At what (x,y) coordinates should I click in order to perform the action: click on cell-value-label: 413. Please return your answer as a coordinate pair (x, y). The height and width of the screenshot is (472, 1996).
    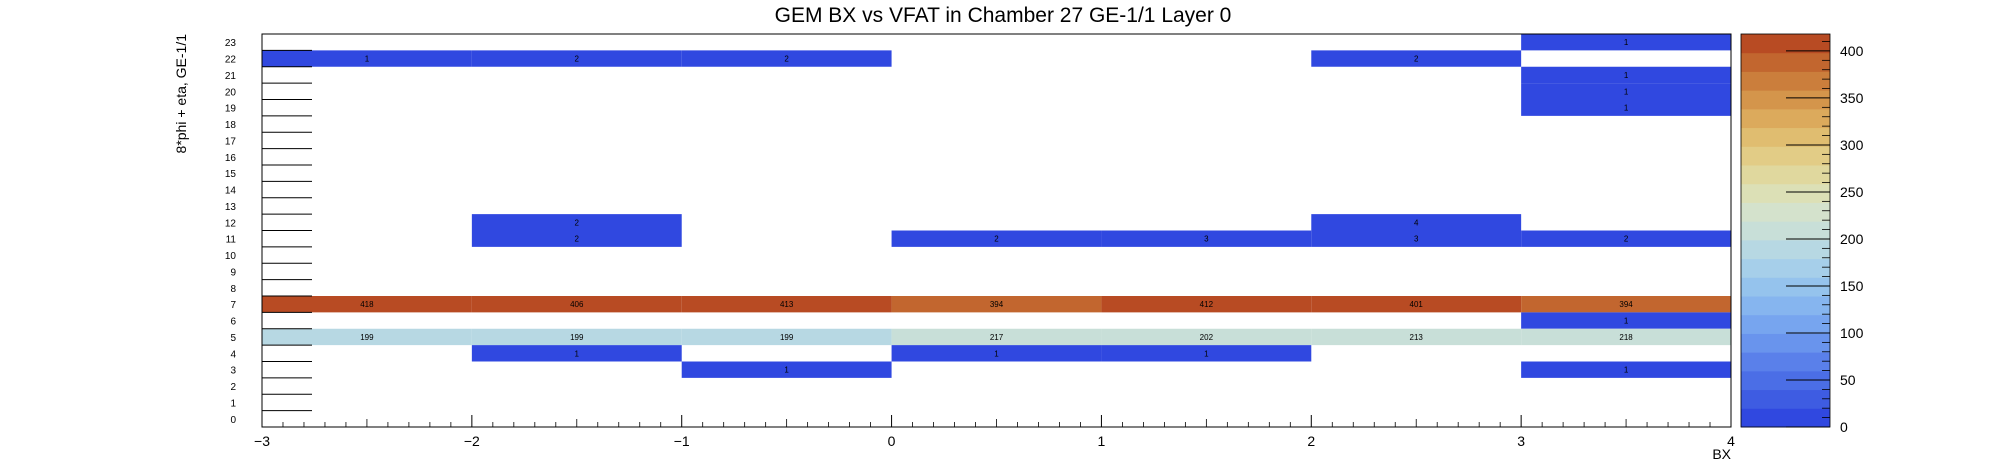
    Looking at the image, I should click on (787, 304).